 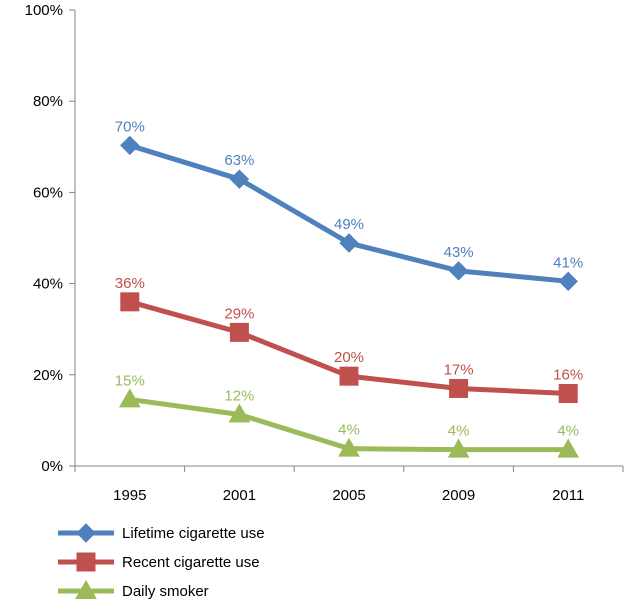 What do you see at coordinates (349, 224) in the screenshot?
I see `data-label: 49%` at bounding box center [349, 224].